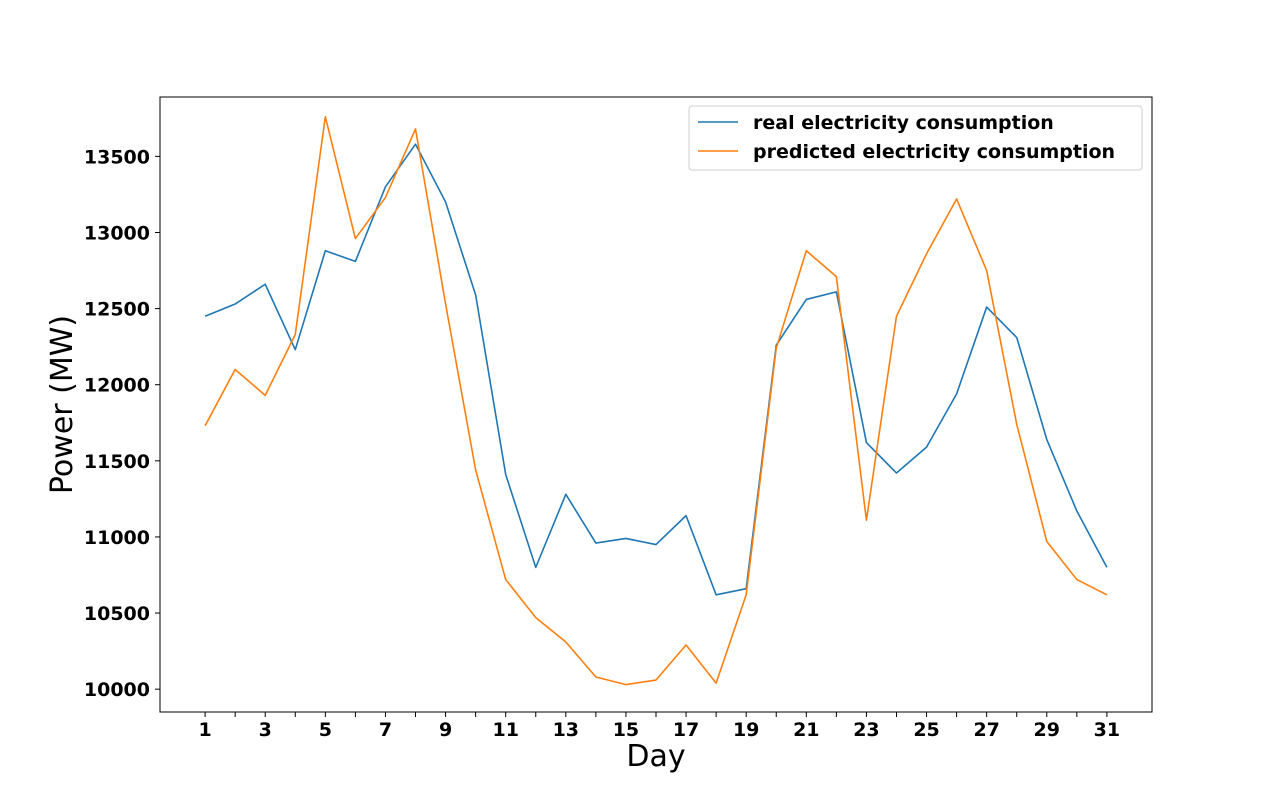 The height and width of the screenshot is (800, 1280). Describe the element at coordinates (385, 730) in the screenshot. I see `x-tick-label: 7` at that location.